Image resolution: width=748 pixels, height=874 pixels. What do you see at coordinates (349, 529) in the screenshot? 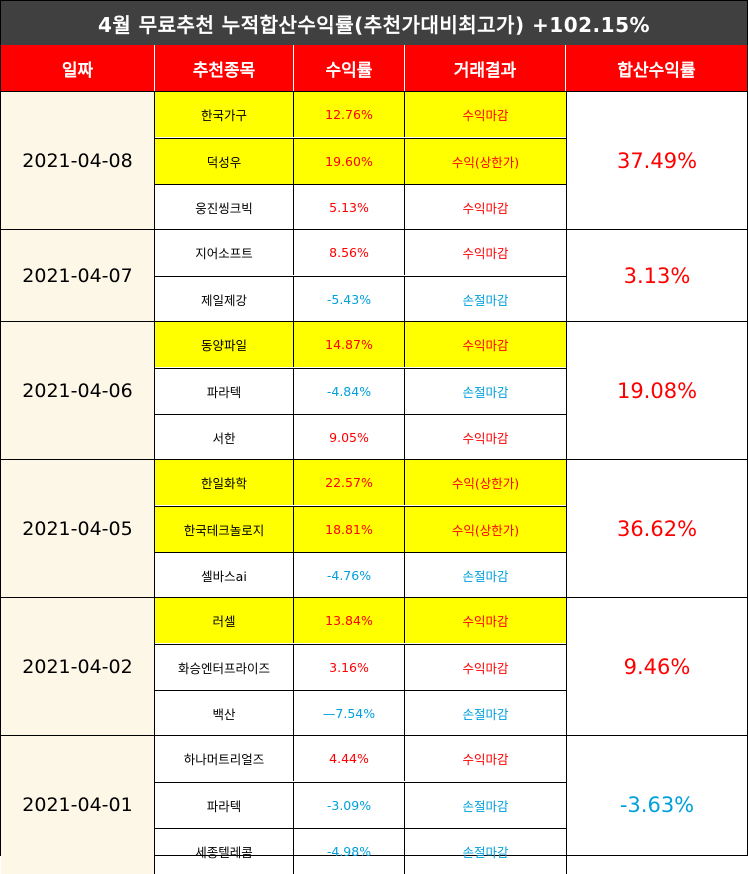
I see `return-value: 18.81%` at bounding box center [349, 529].